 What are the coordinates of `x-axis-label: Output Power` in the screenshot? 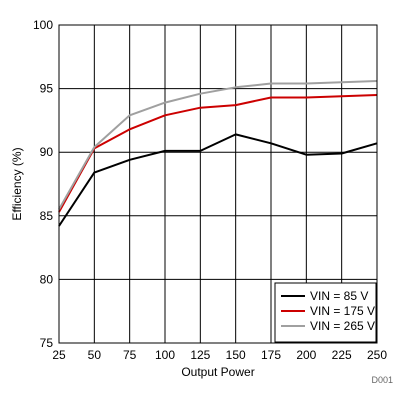 It's located at (217, 372).